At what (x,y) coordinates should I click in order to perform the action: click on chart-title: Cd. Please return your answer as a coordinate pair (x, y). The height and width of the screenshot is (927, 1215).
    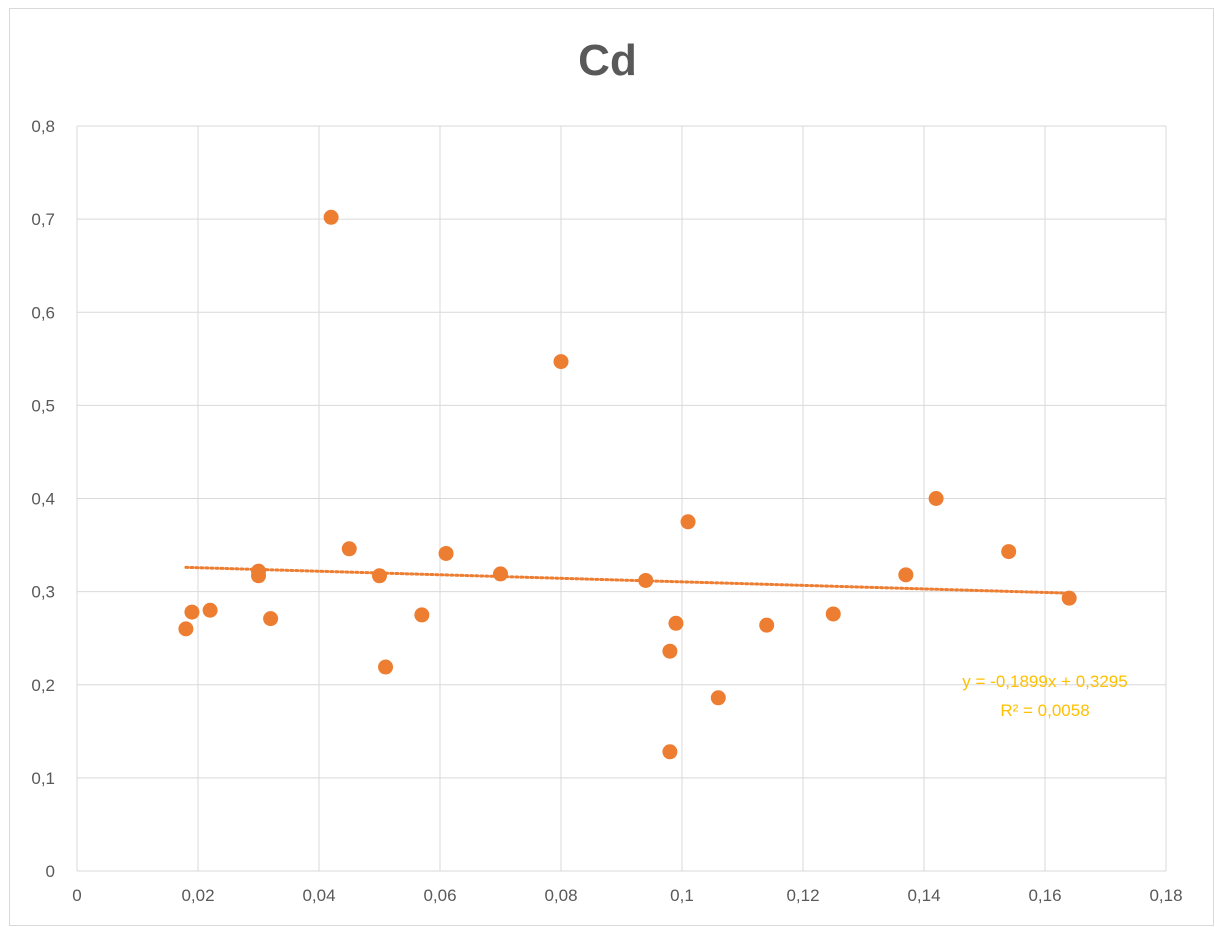
    Looking at the image, I should click on (607, 60).